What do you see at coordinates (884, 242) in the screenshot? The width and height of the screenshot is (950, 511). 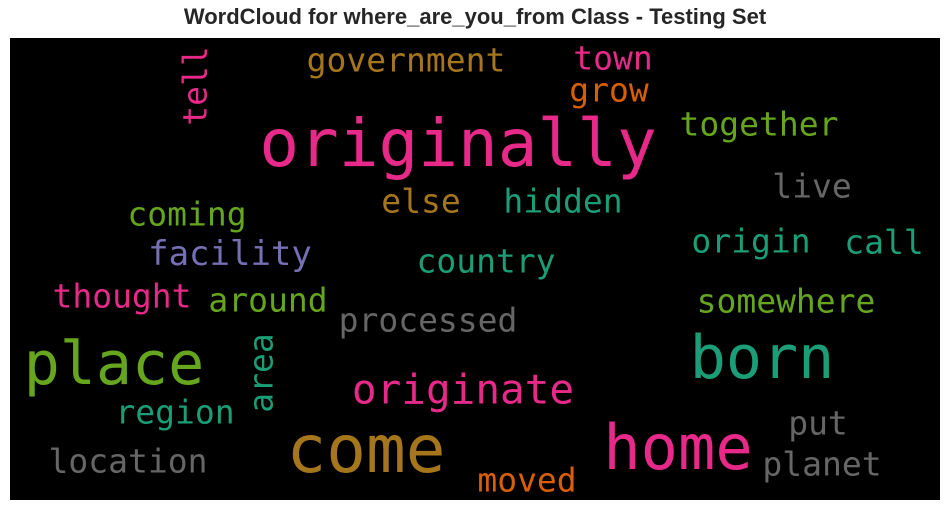 I see `word-call: call` at bounding box center [884, 242].